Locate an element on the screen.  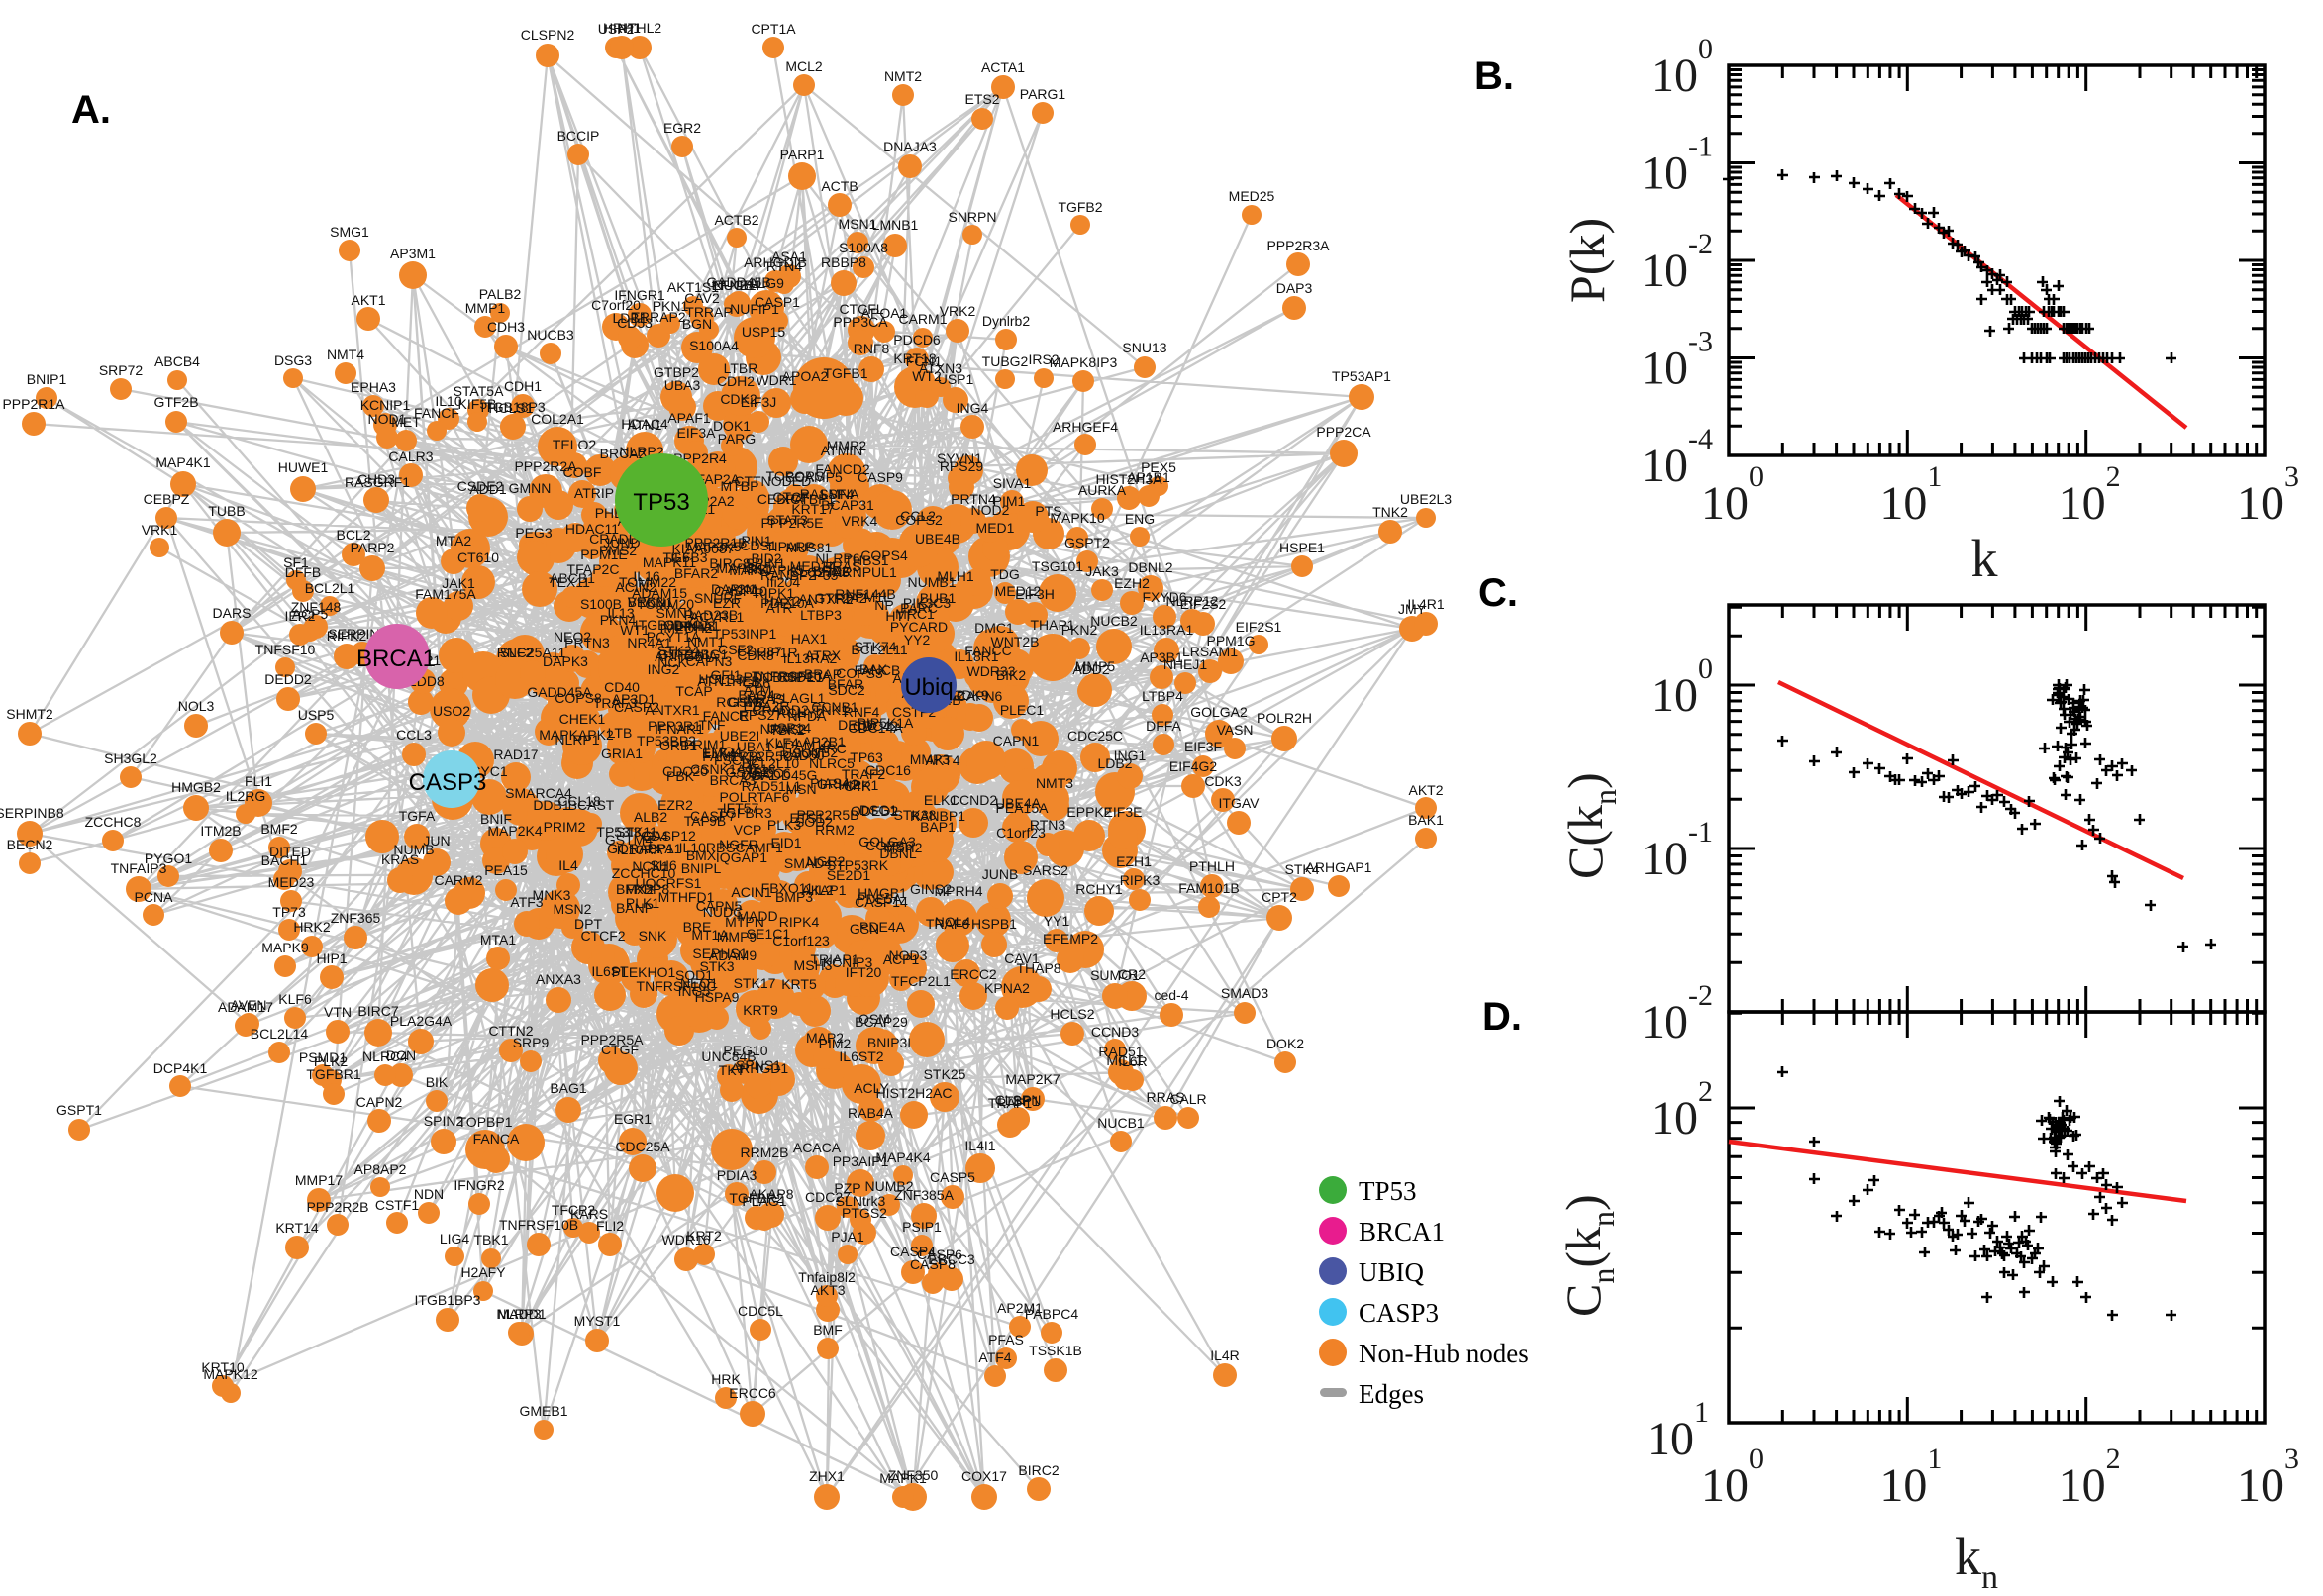
svg-text: PRTN4 is located at coordinates (973, 499).